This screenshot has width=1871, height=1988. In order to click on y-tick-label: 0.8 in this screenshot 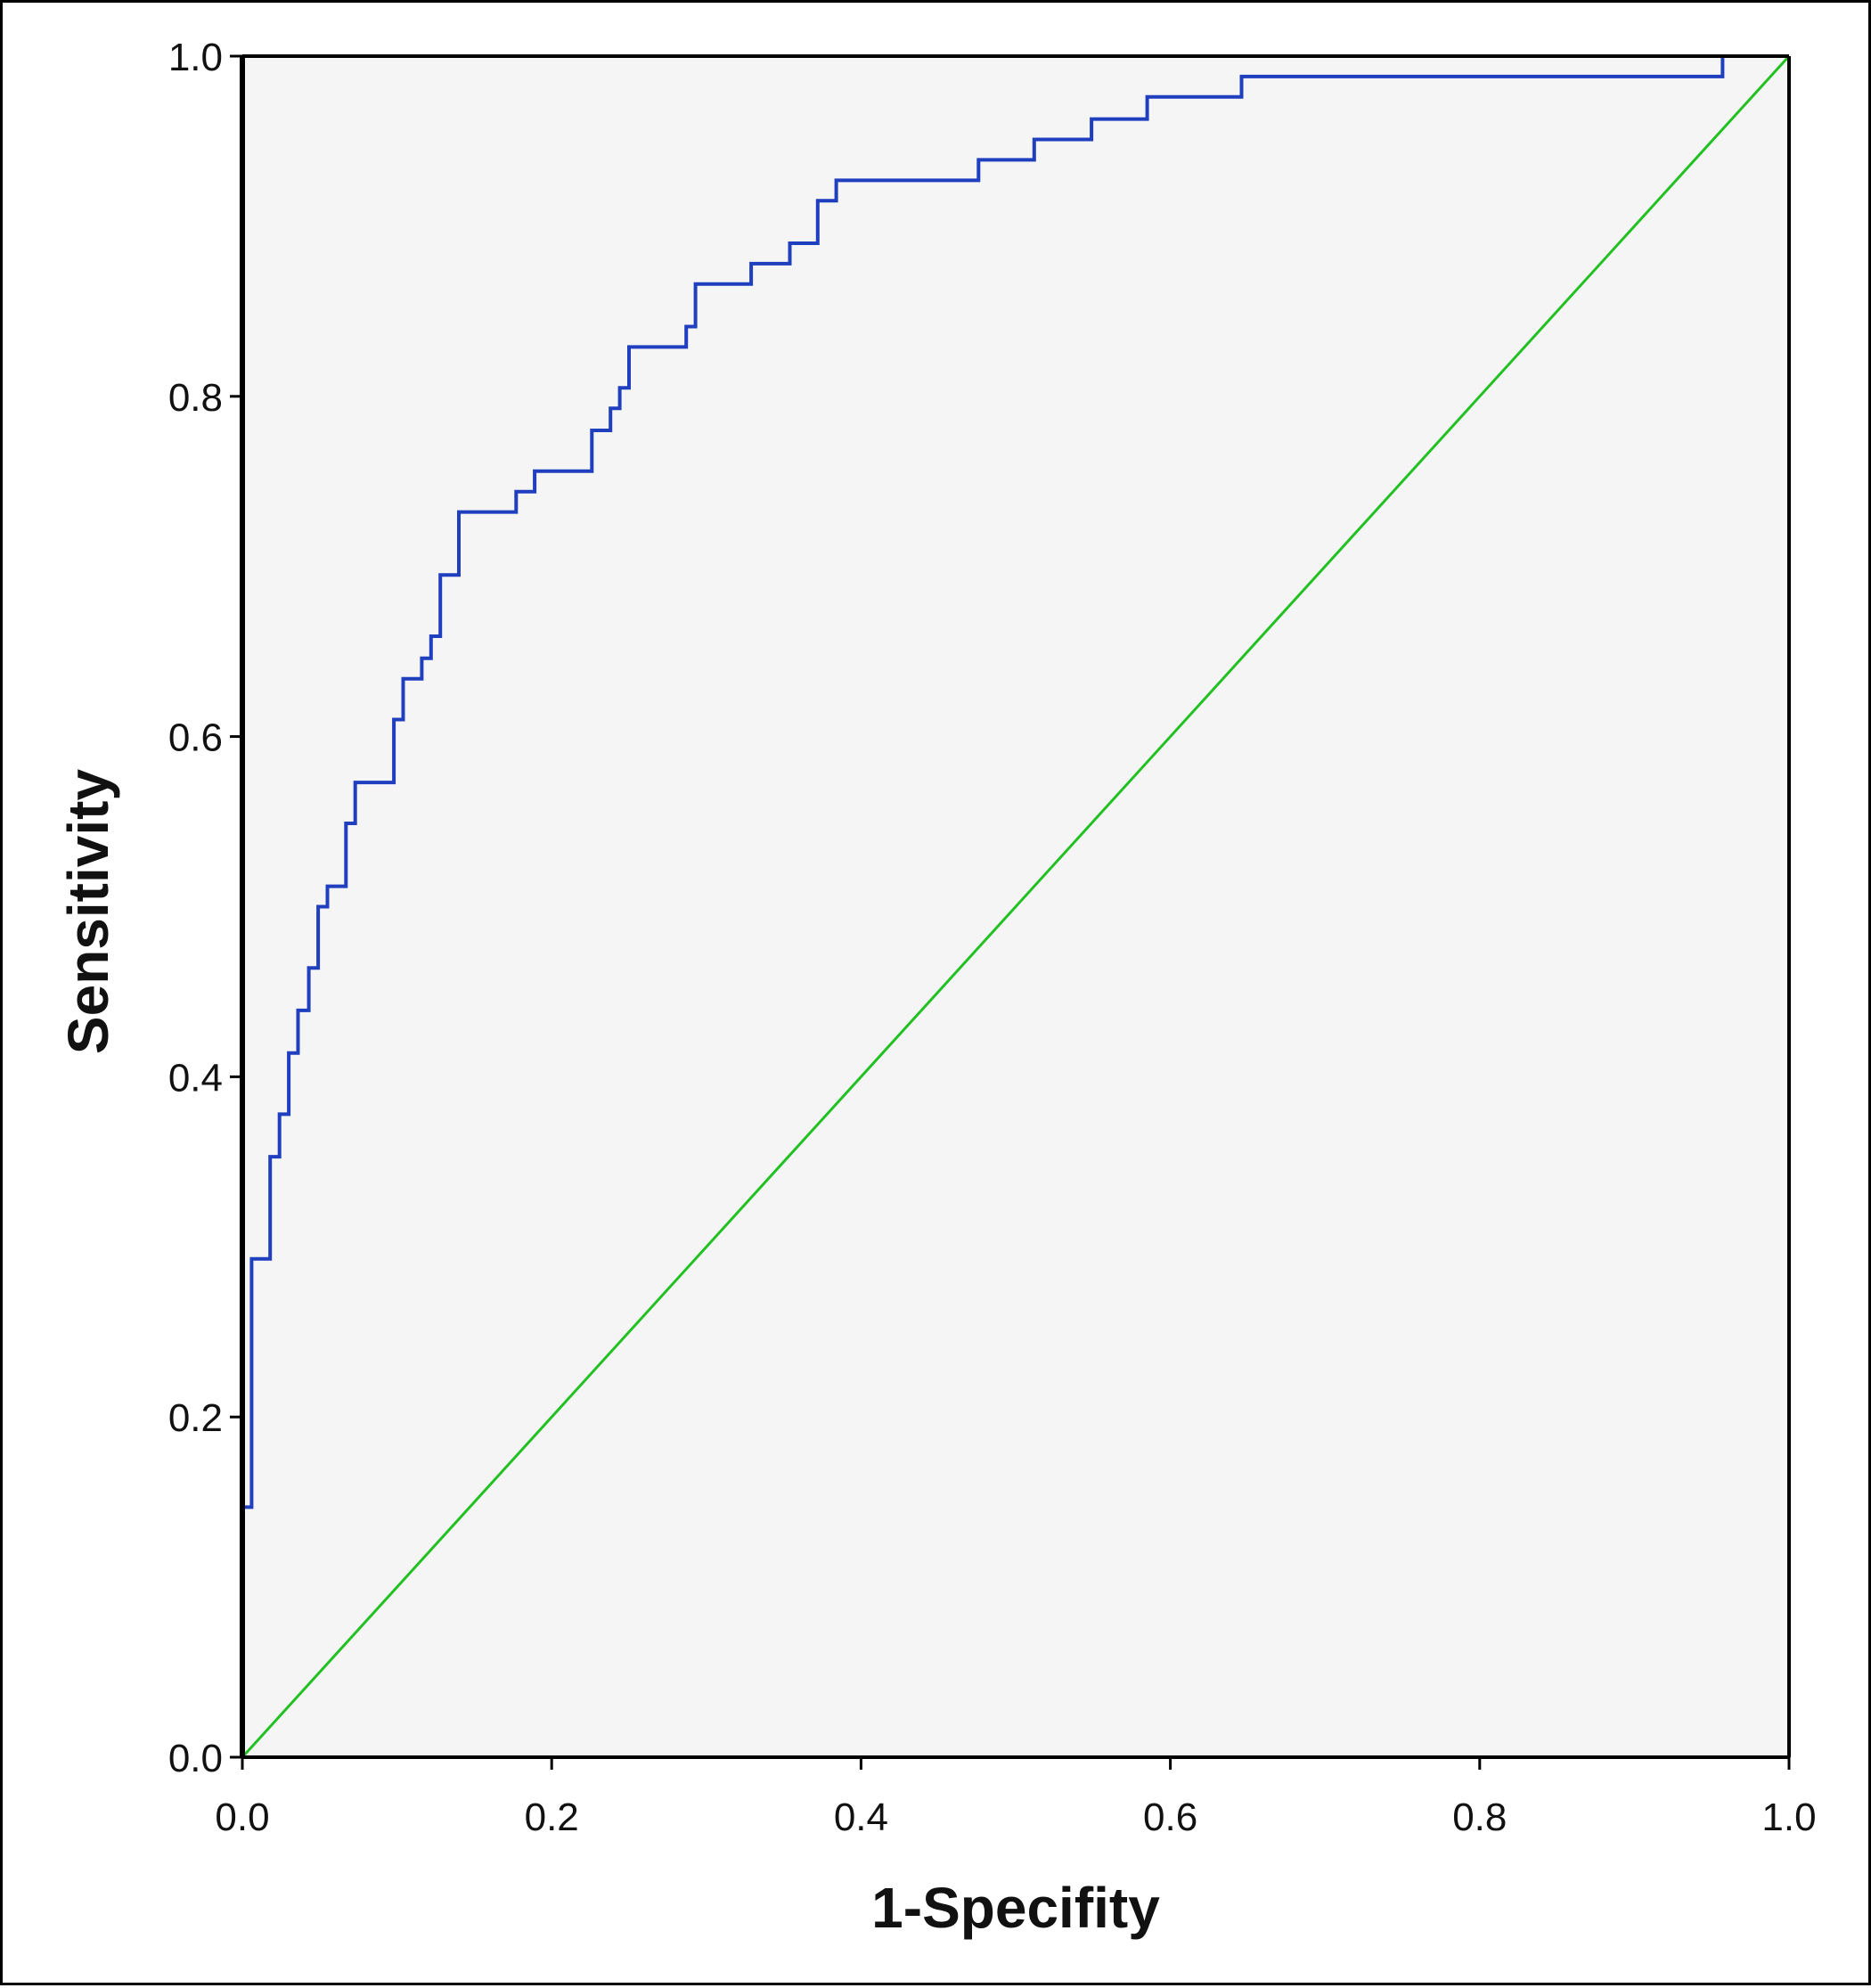, I will do `click(195, 398)`.